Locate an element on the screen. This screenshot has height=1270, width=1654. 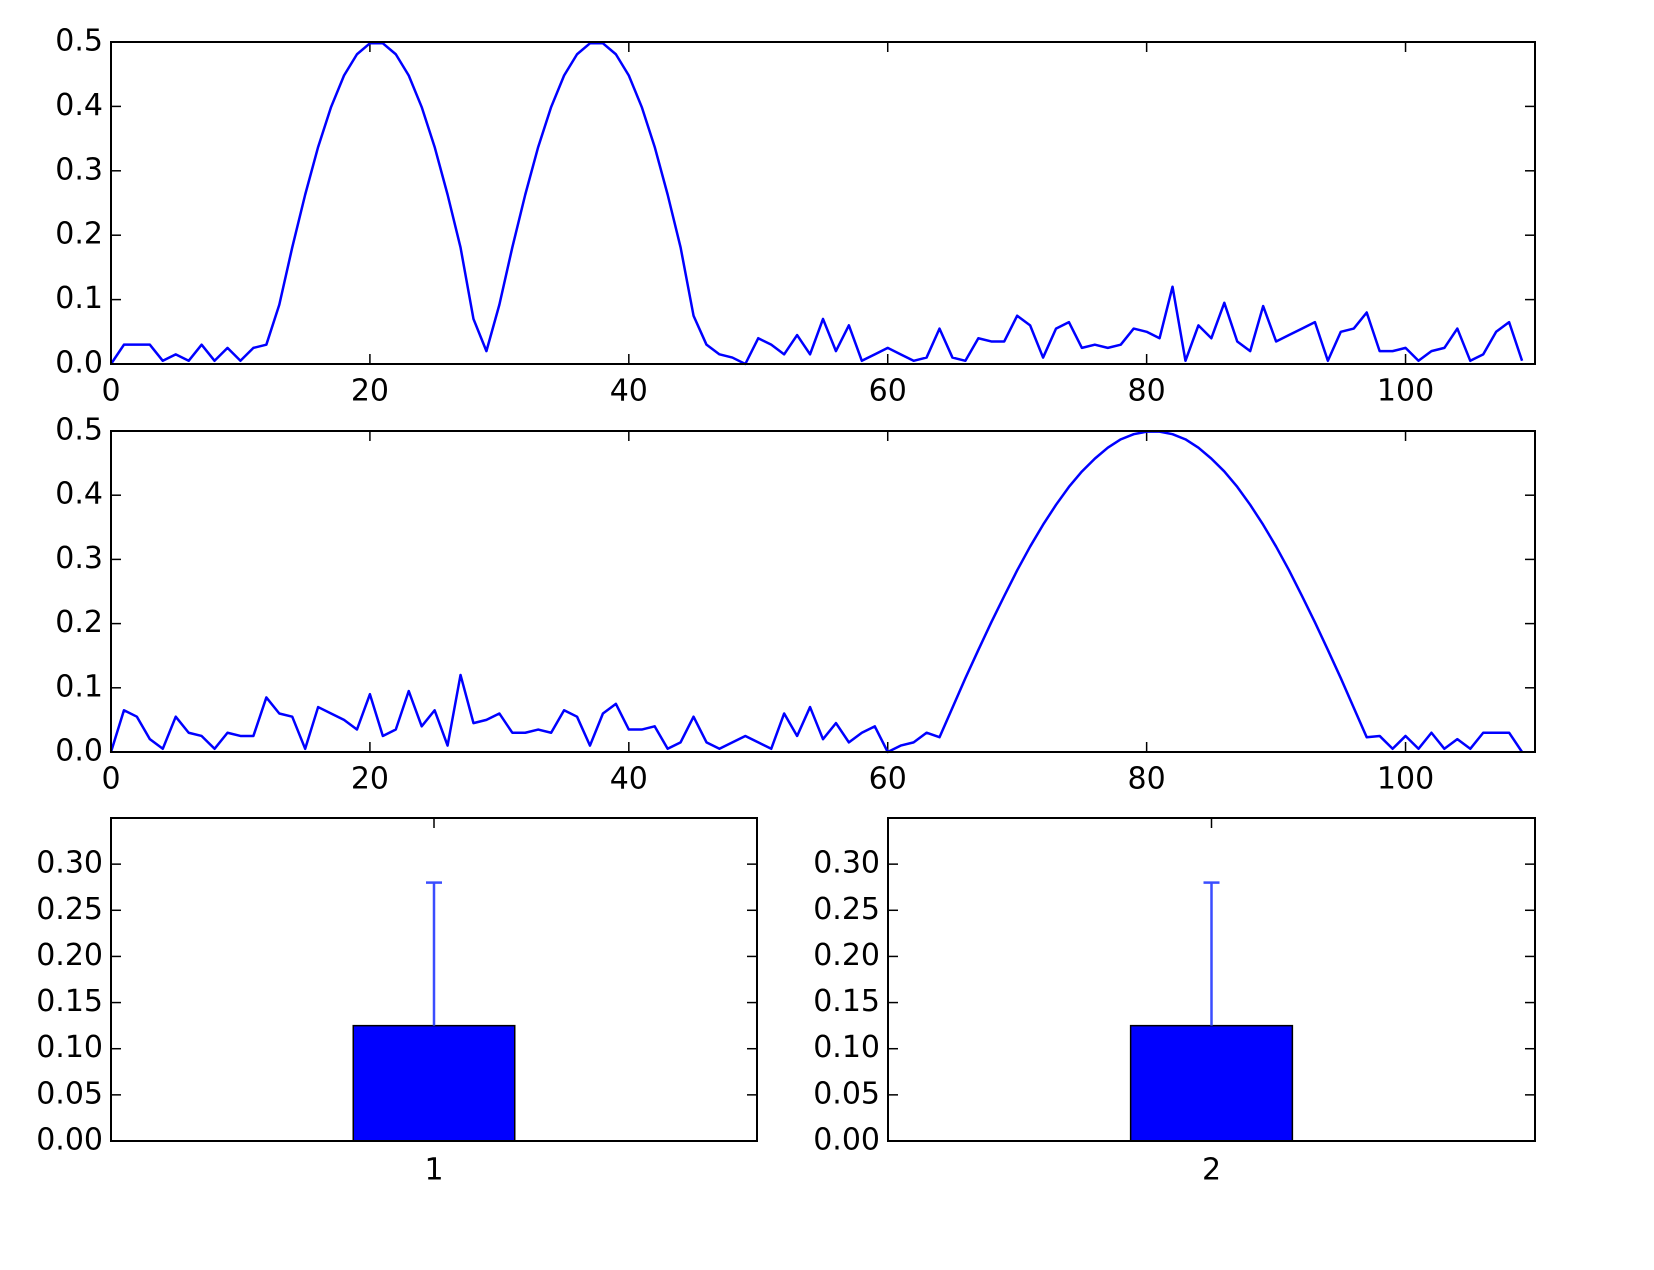
x-tick-label: 2 is located at coordinates (1211, 1170).